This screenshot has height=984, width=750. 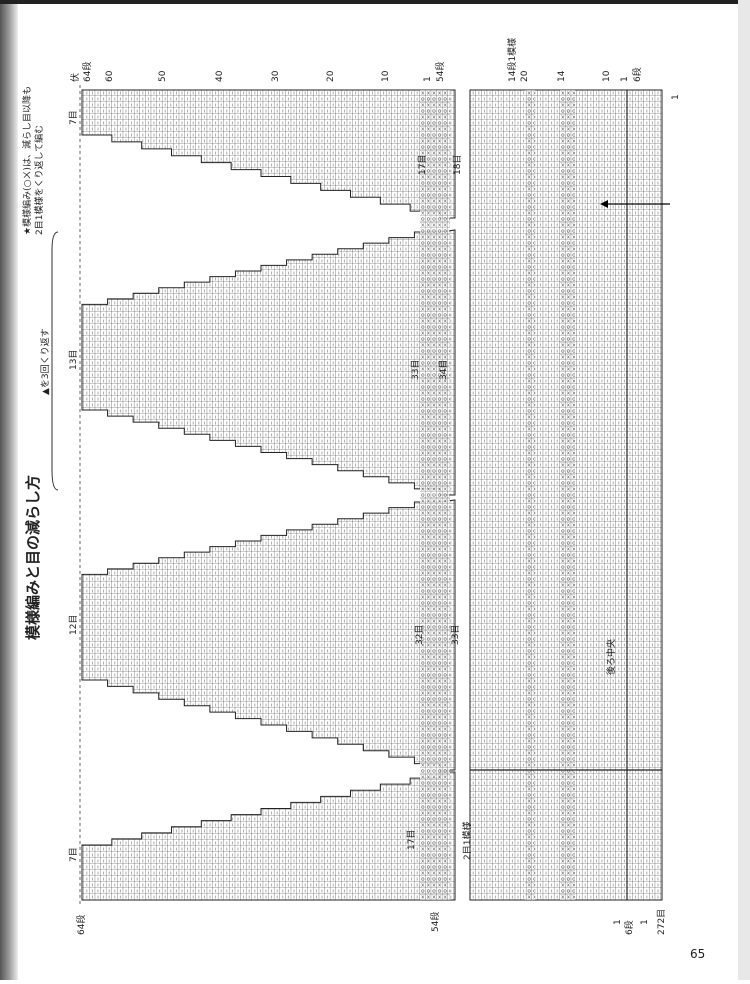 I want to click on row-label: 272目, so click(x=661, y=922).